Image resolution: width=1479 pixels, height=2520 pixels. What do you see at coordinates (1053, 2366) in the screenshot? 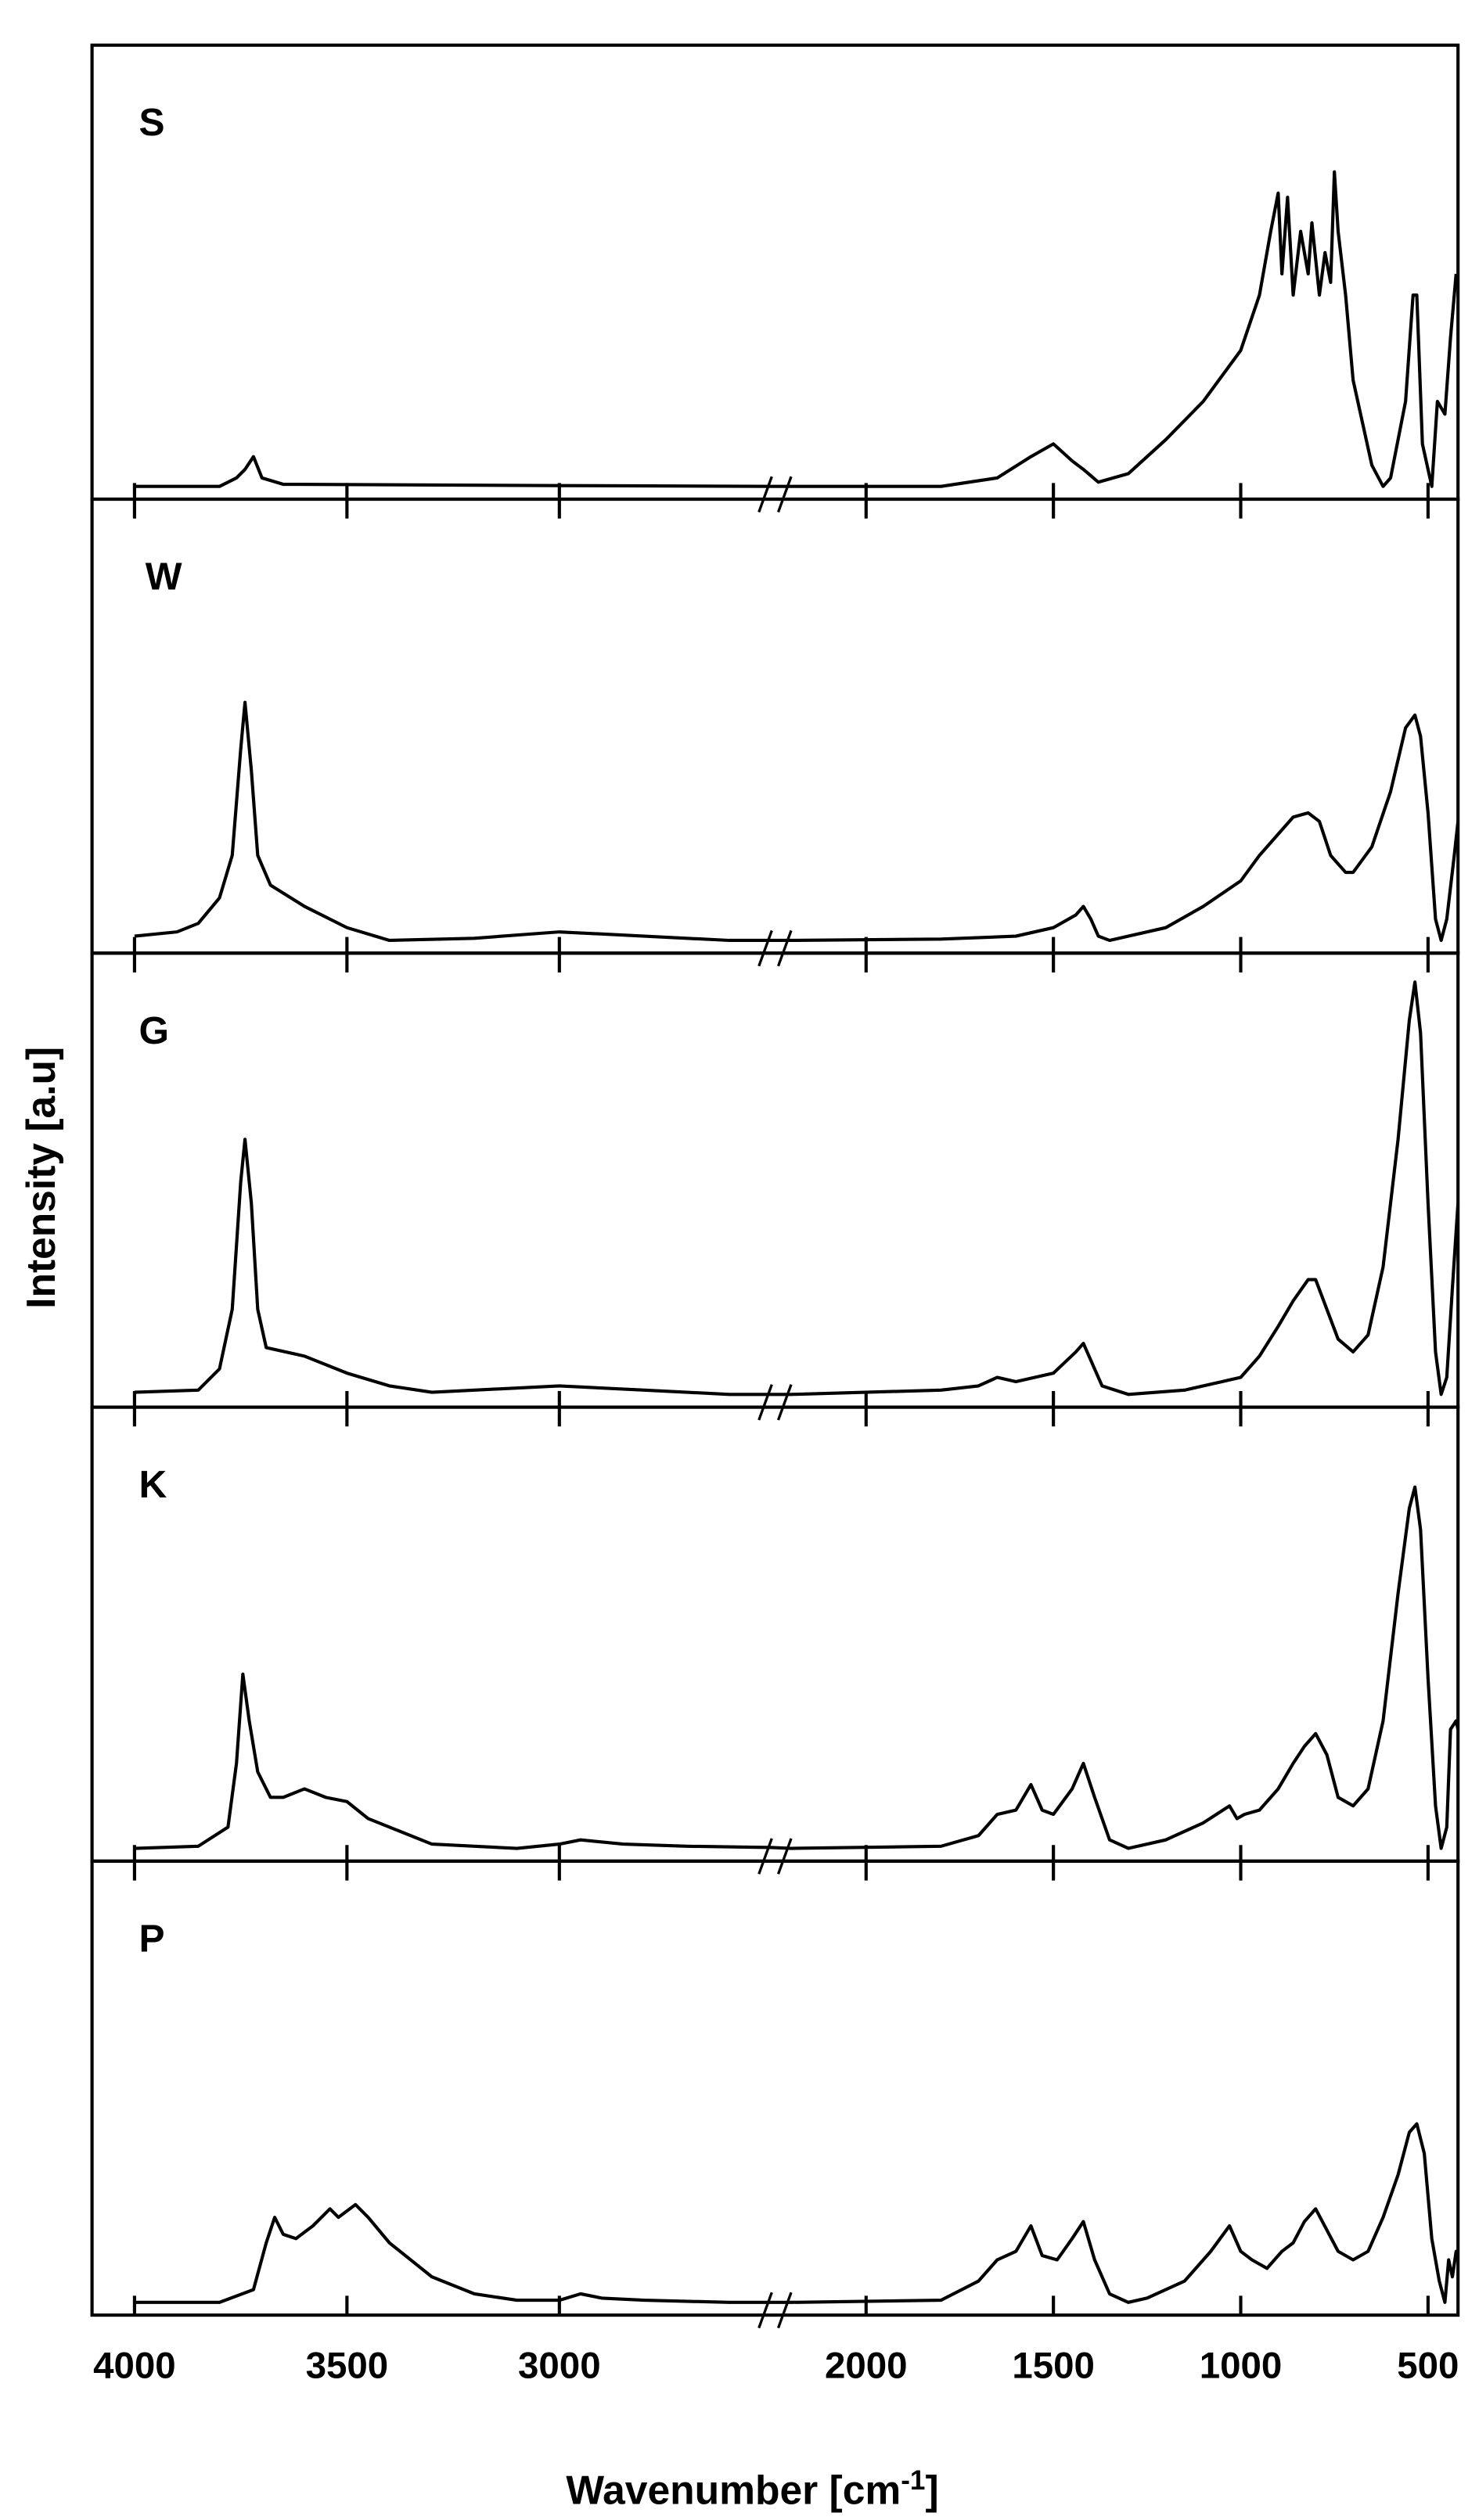
I see `x-tick-label: 1500` at bounding box center [1053, 2366].